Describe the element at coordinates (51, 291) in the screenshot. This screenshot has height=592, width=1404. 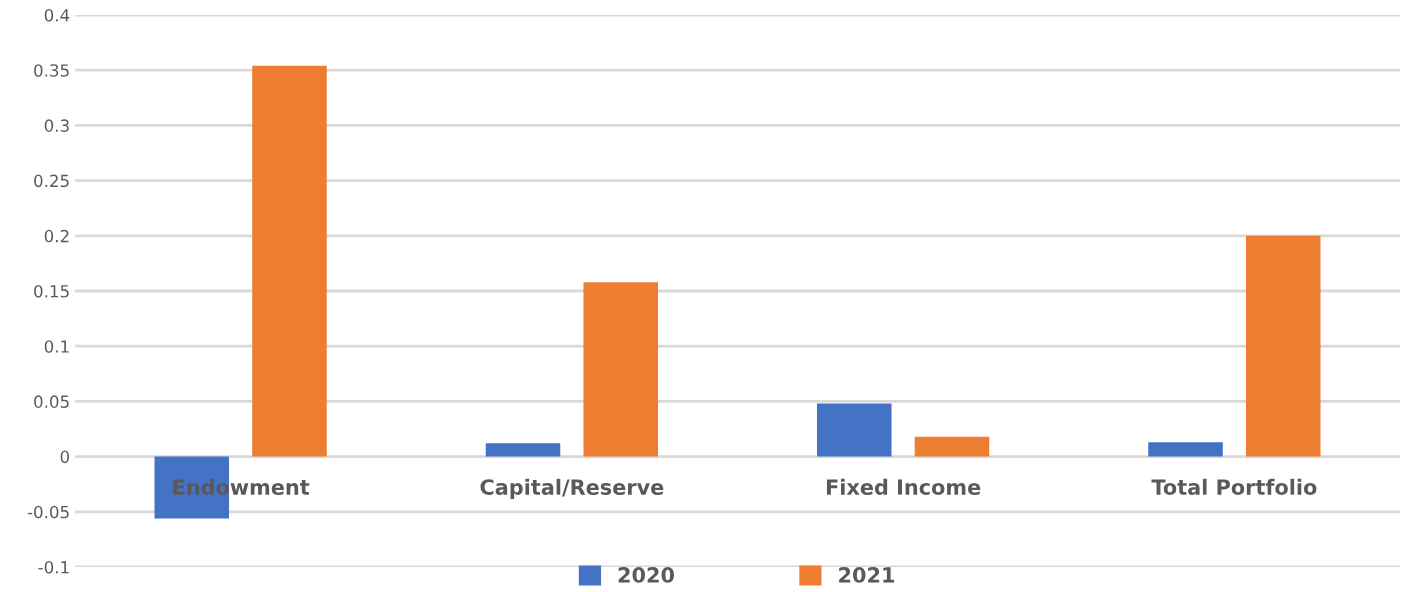
I see `y-tick-label: 0.15` at that location.